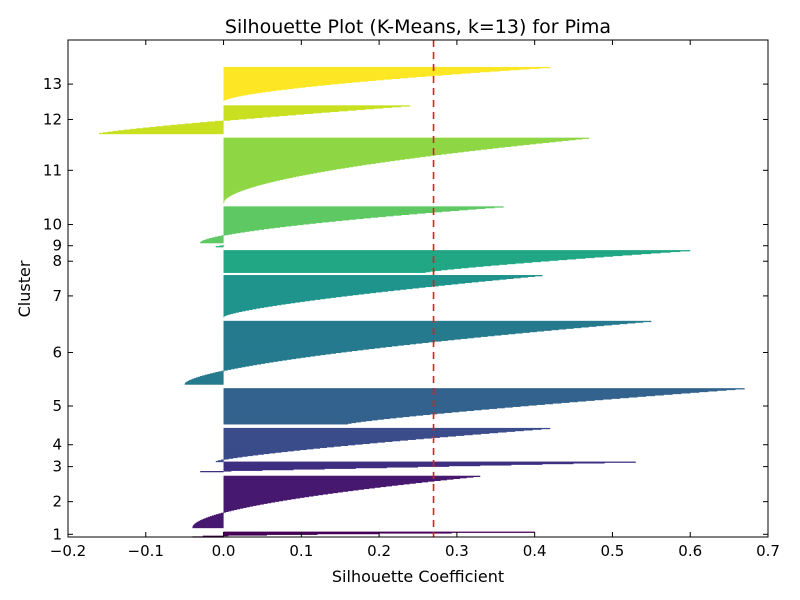 This screenshot has height=600, width=800. What do you see at coordinates (418, 352) in the screenshot?
I see `cluster-6-silhouette` at bounding box center [418, 352].